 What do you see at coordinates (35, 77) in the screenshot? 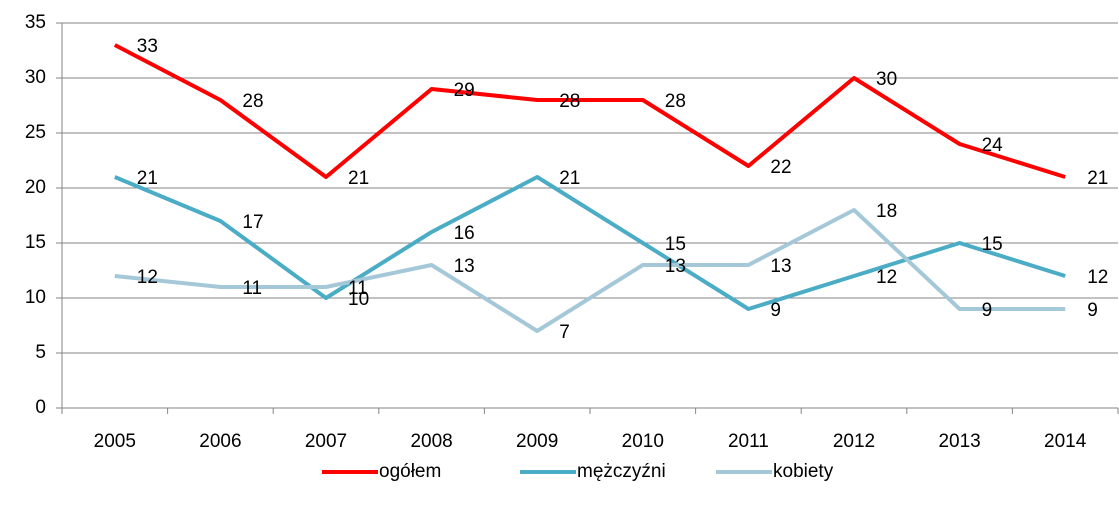
I see `y-tick-label: 30` at bounding box center [35, 77].